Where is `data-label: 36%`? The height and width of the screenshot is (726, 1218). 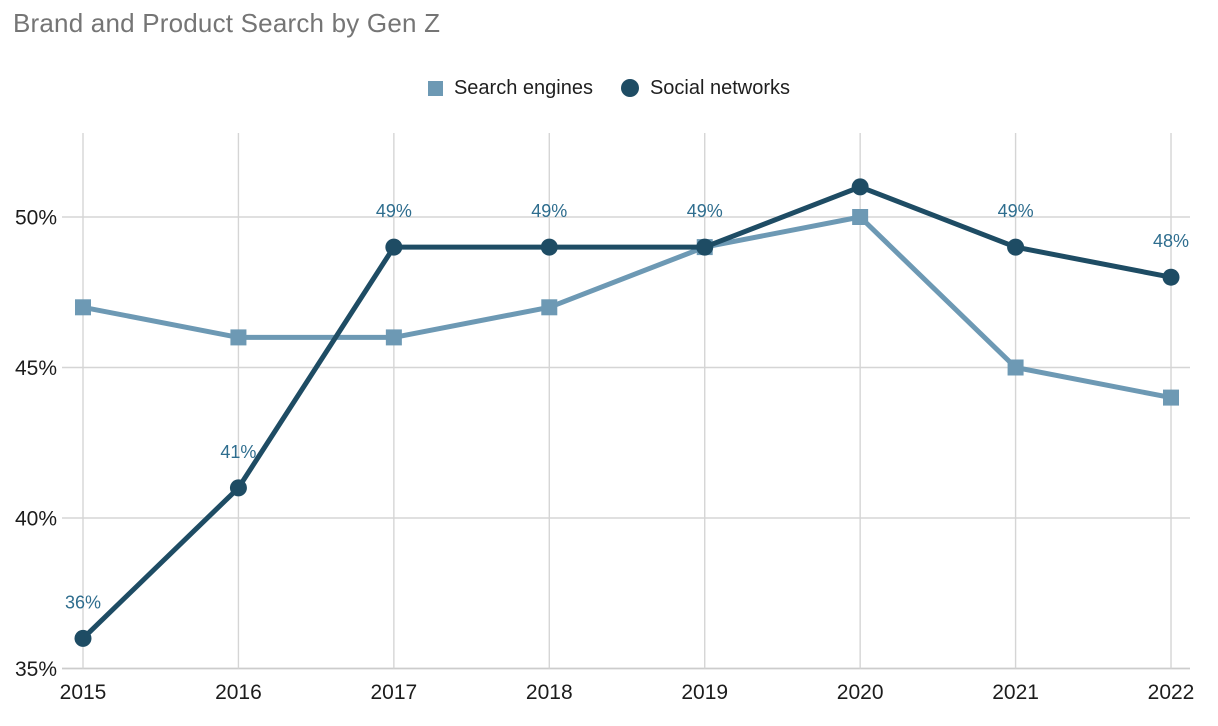 data-label: 36% is located at coordinates (83, 602).